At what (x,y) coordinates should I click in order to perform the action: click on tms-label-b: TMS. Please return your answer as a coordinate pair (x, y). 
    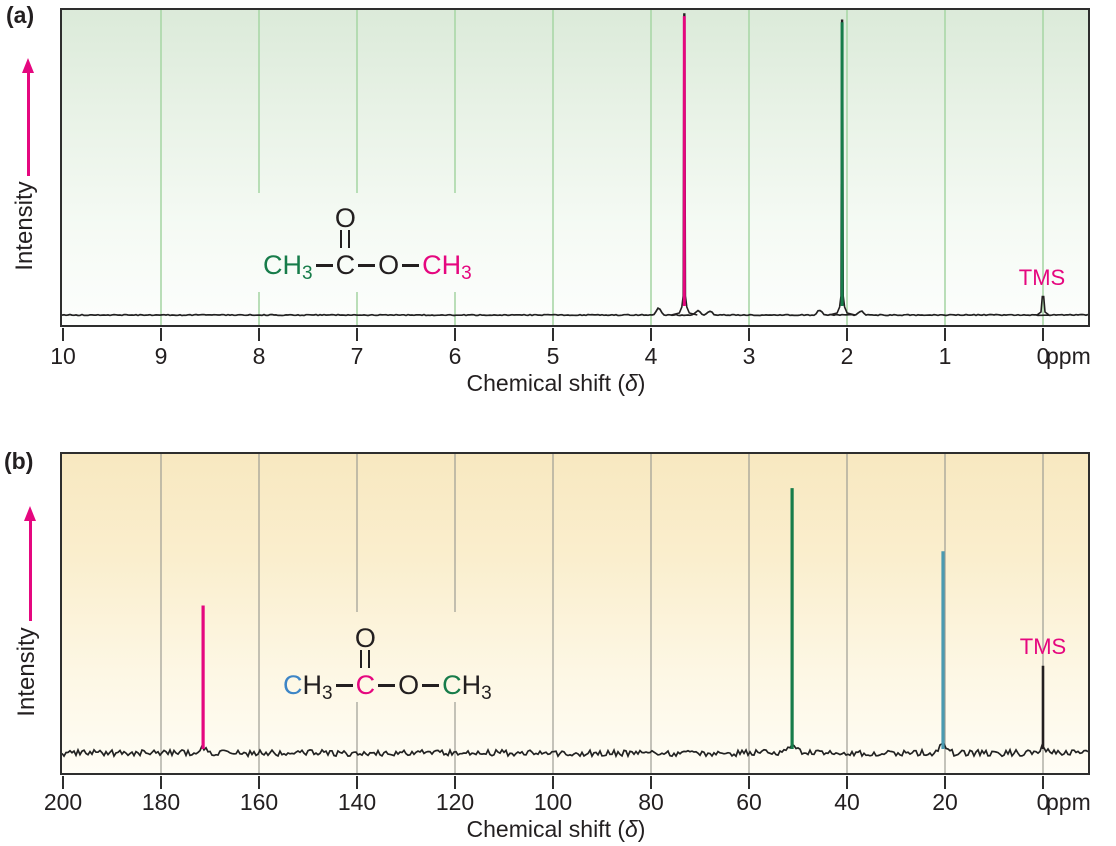
    Looking at the image, I should click on (1043, 646).